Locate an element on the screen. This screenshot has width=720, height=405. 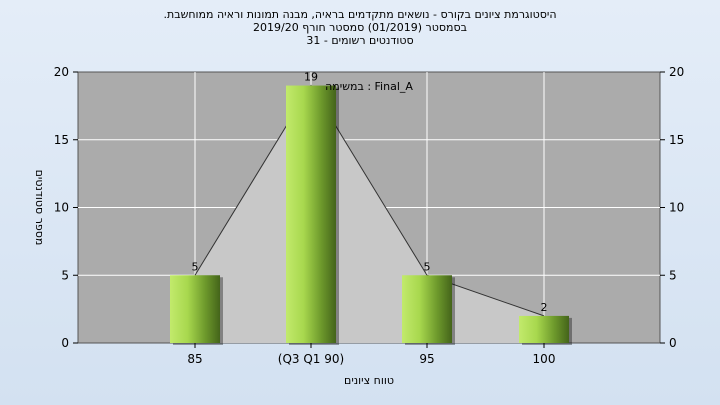
title-line-3: סטודנטים רשומים - 31 is located at coordinates (360, 40).